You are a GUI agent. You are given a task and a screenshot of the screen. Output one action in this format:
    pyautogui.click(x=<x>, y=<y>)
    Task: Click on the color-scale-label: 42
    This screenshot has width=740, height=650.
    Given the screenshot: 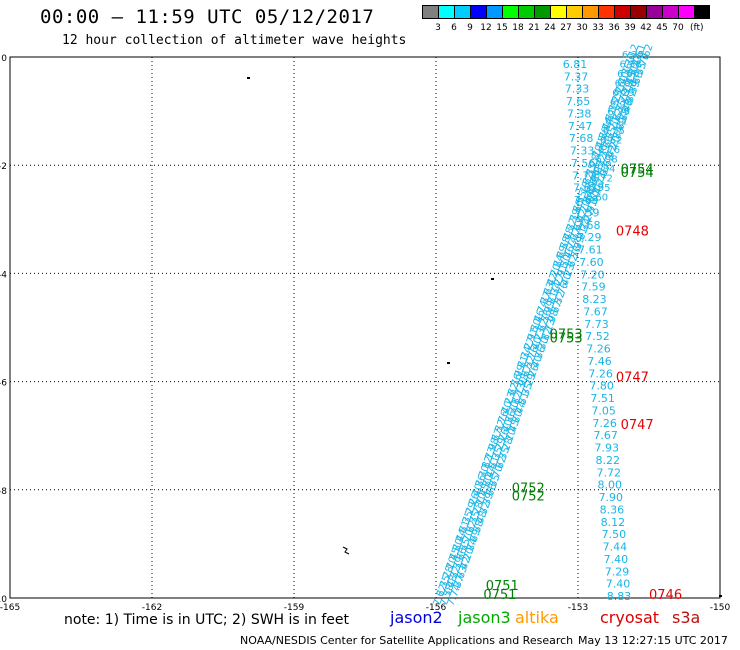 What is the action you would take?
    pyautogui.click(x=646, y=28)
    